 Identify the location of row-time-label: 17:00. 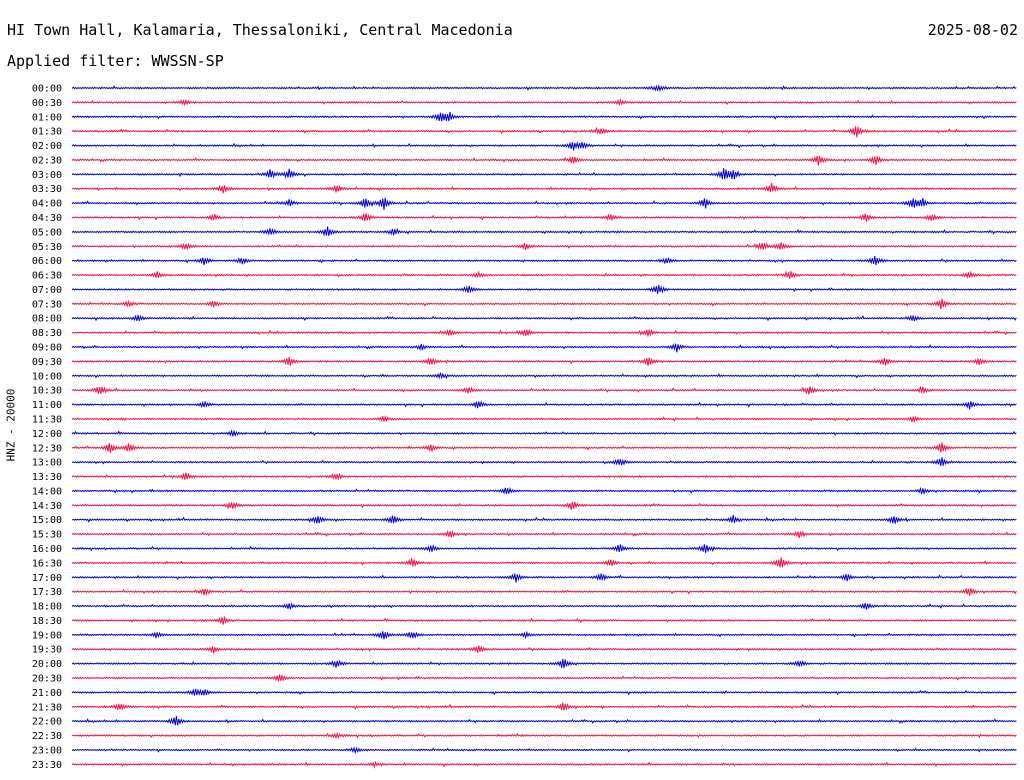
(47, 578).